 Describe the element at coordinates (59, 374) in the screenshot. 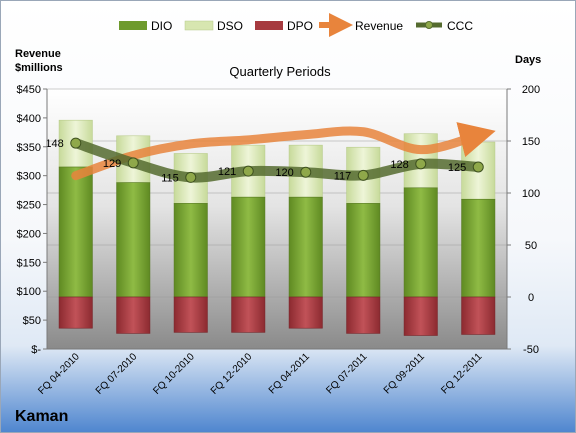

I see `x-tick-label: FQ 04-2010` at that location.